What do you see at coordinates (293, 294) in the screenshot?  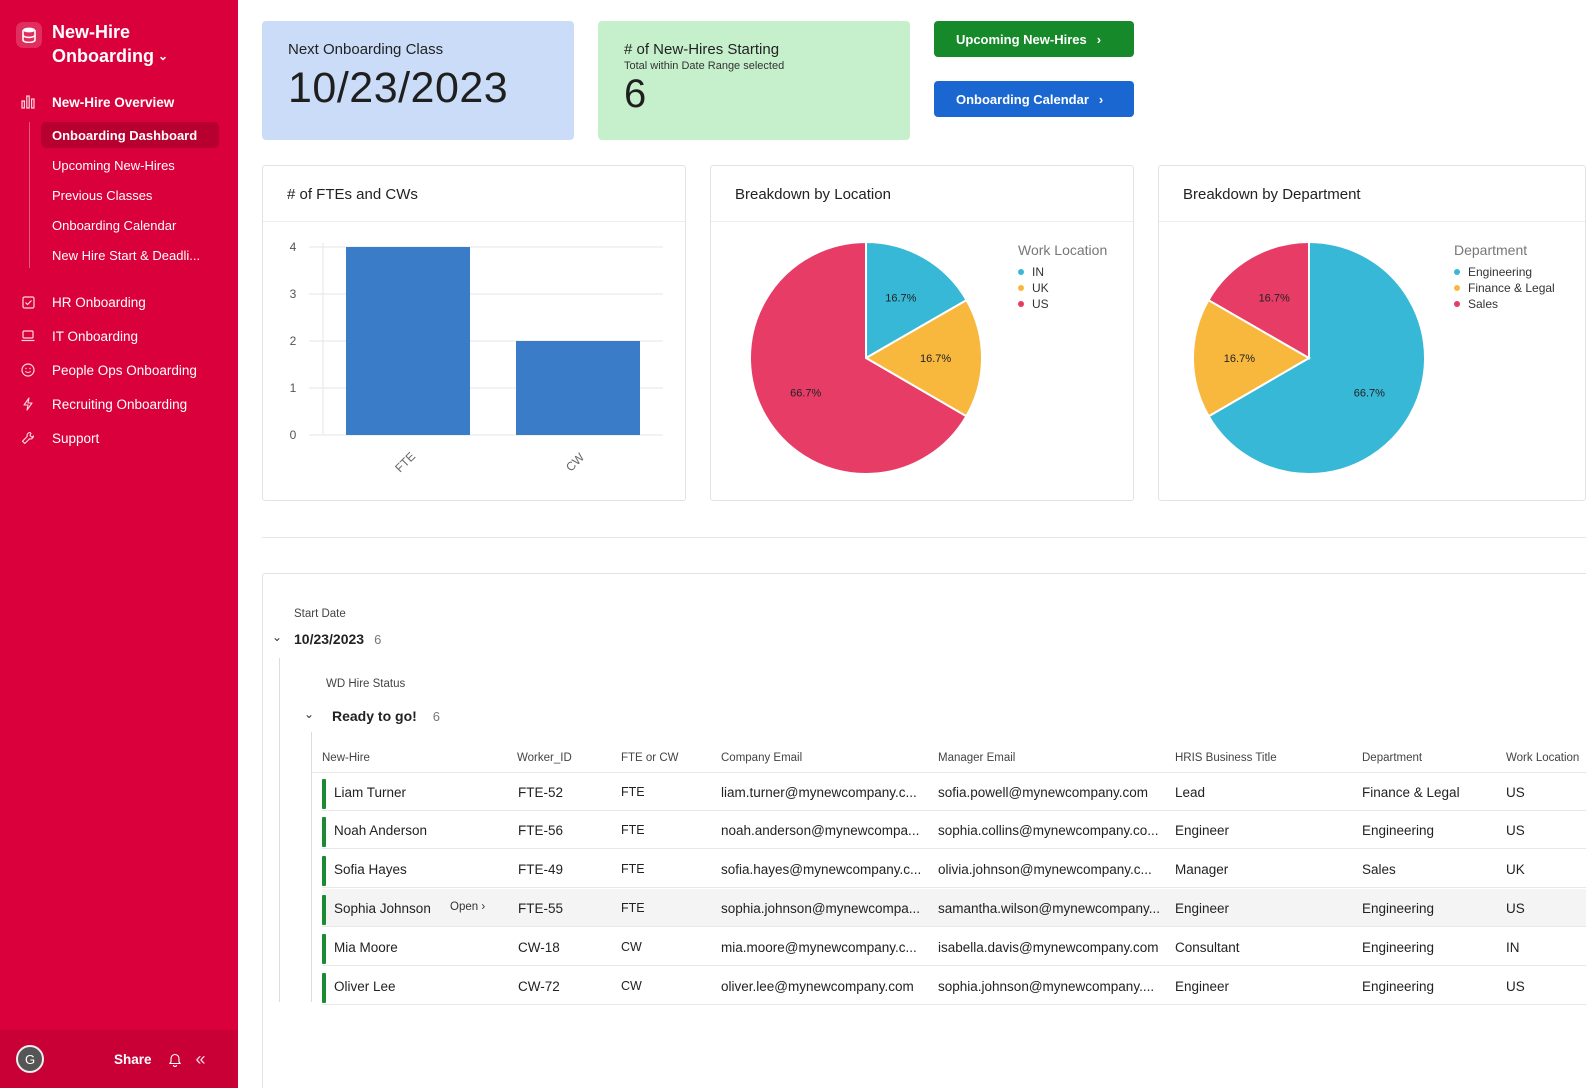 I see `y-tick-label: 3` at bounding box center [293, 294].